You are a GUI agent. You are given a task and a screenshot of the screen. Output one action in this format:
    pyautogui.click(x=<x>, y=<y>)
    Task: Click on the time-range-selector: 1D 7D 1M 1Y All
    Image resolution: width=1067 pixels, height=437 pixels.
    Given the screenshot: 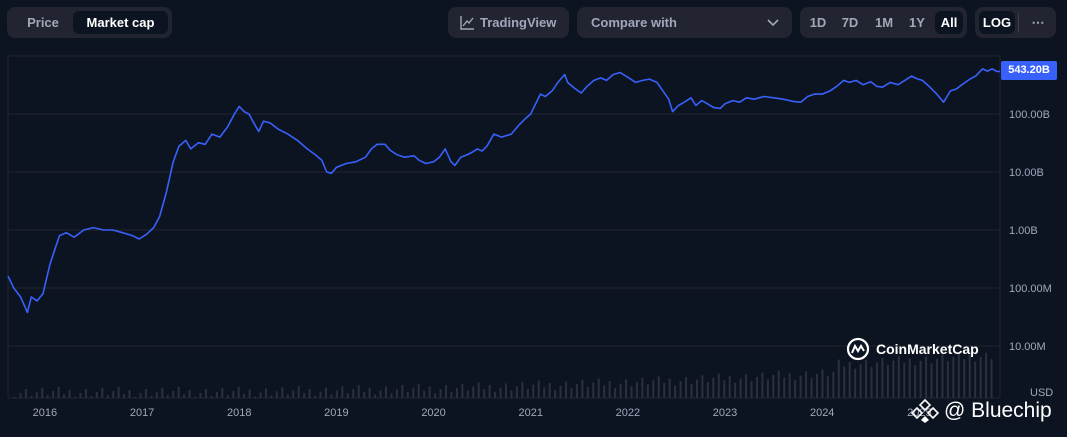 What is the action you would take?
    pyautogui.click(x=883, y=22)
    